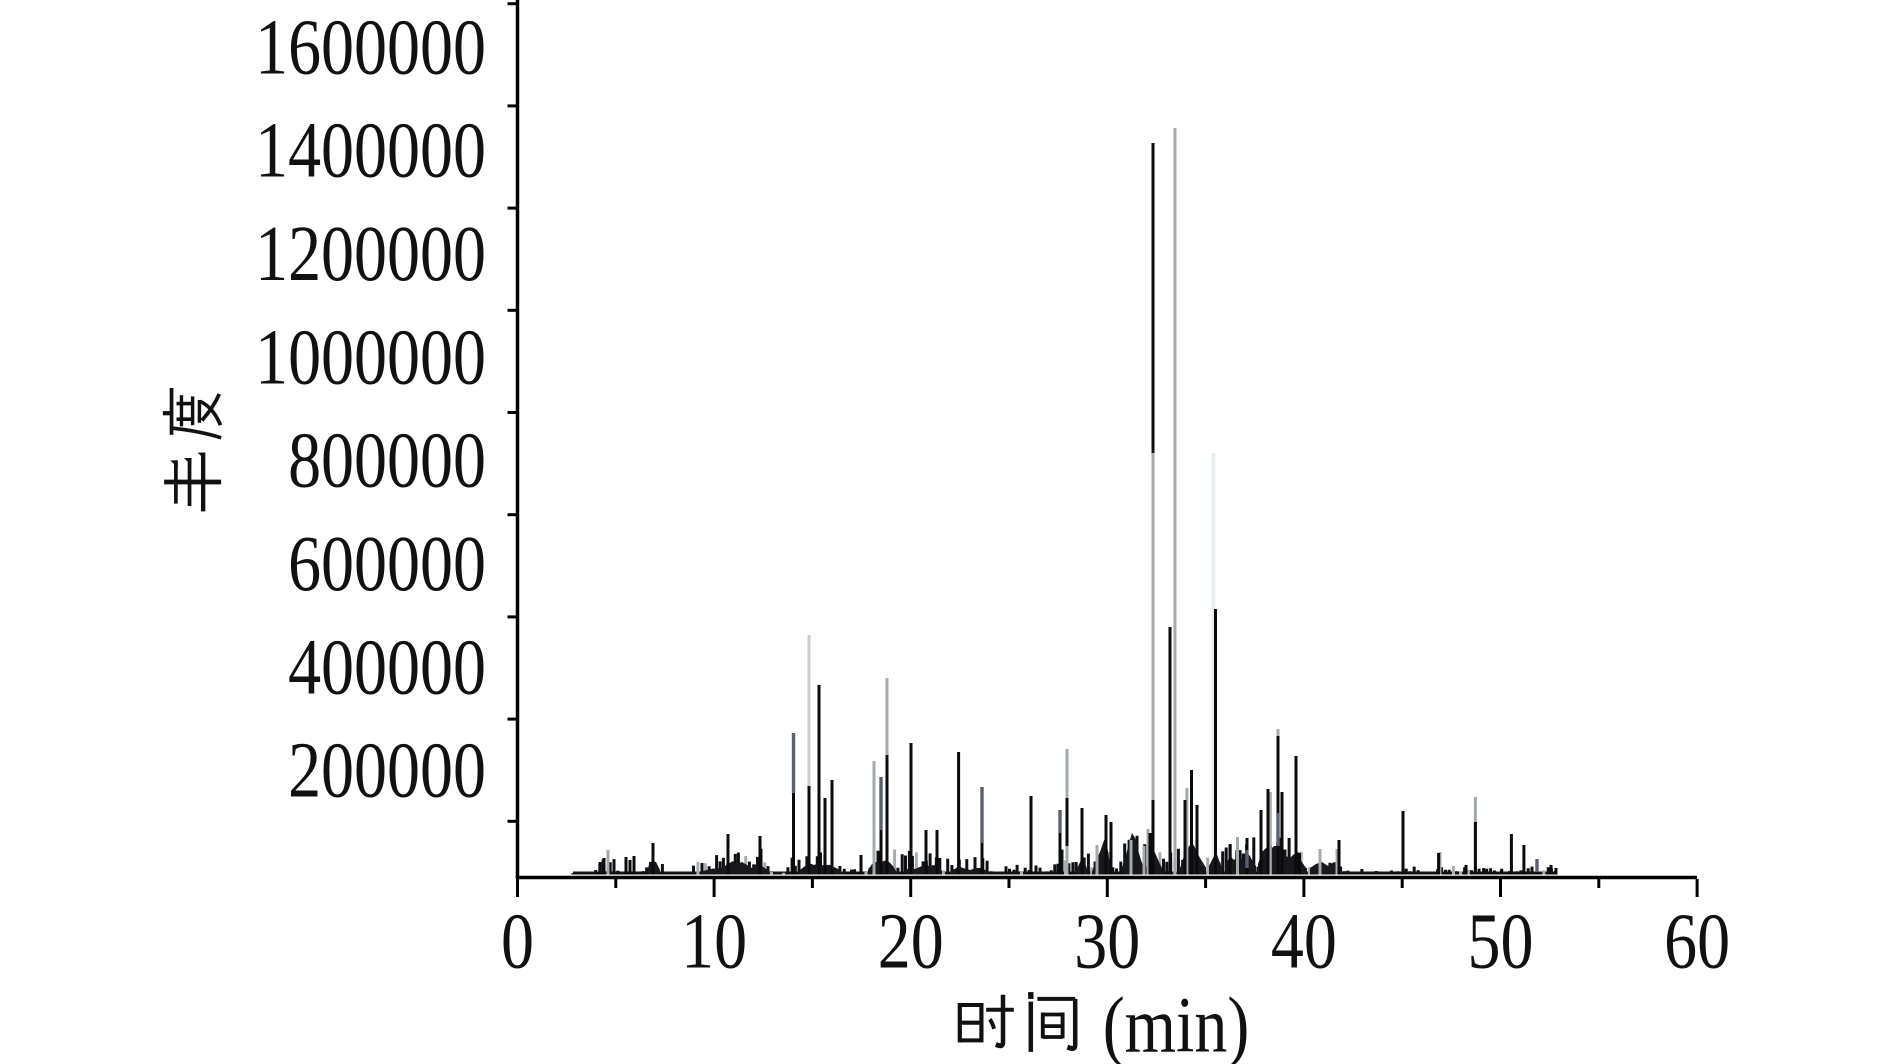 The image size is (1890, 1064). I want to click on svg-text: 1400000, so click(370, 150).